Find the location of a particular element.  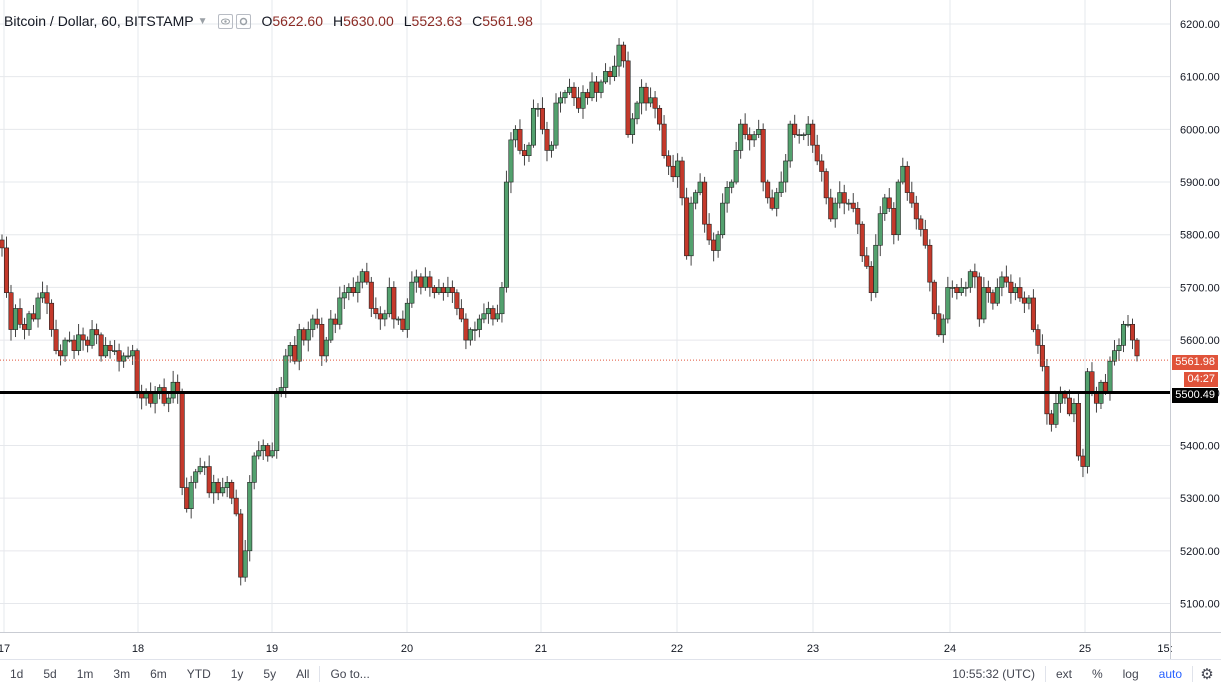

chart-settings-gear-icon: ⚙ is located at coordinates (1207, 674).